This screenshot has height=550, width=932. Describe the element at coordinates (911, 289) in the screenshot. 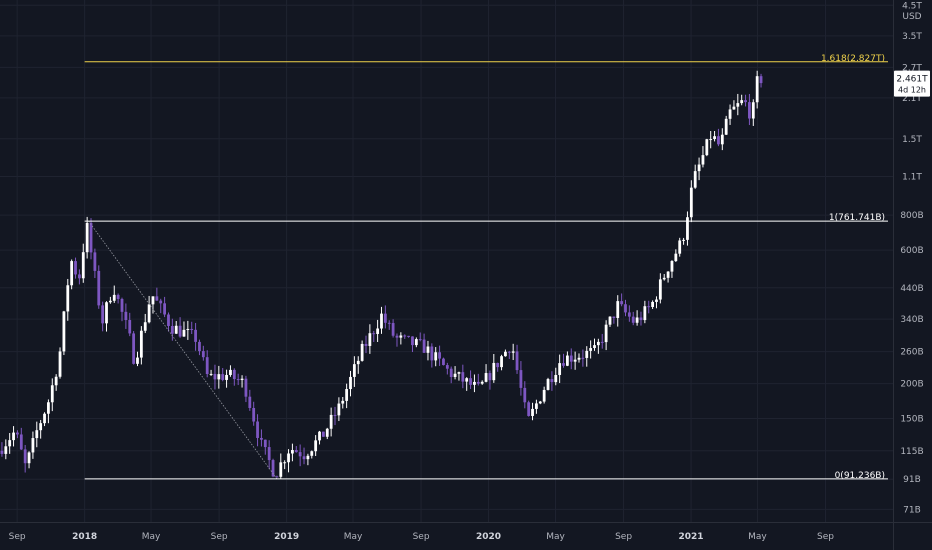

I see `y-tick-label: 440B` at that location.